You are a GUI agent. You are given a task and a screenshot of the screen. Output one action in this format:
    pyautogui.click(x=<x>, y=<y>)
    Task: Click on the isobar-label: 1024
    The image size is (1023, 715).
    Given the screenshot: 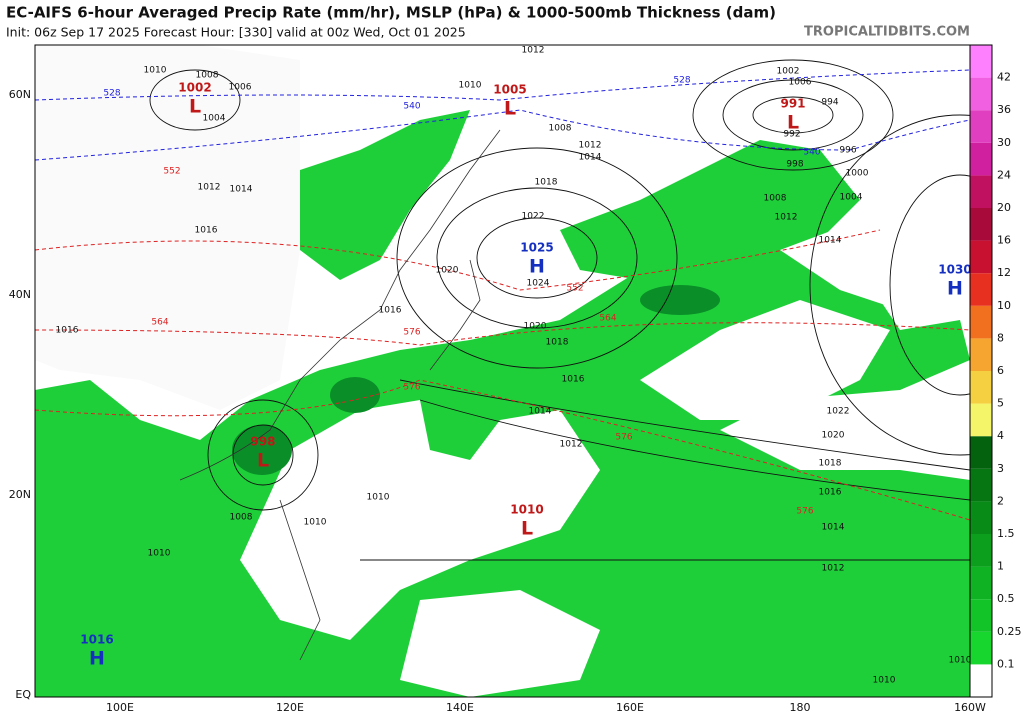 What is the action you would take?
    pyautogui.click(x=538, y=284)
    